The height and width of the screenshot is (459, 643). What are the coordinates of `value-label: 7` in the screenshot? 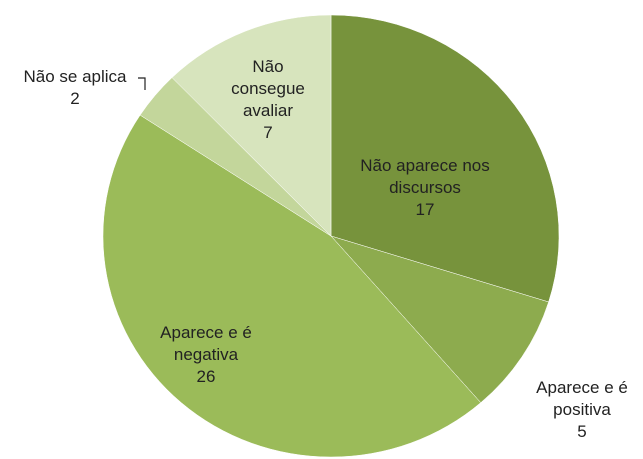 It's located at (268, 132).